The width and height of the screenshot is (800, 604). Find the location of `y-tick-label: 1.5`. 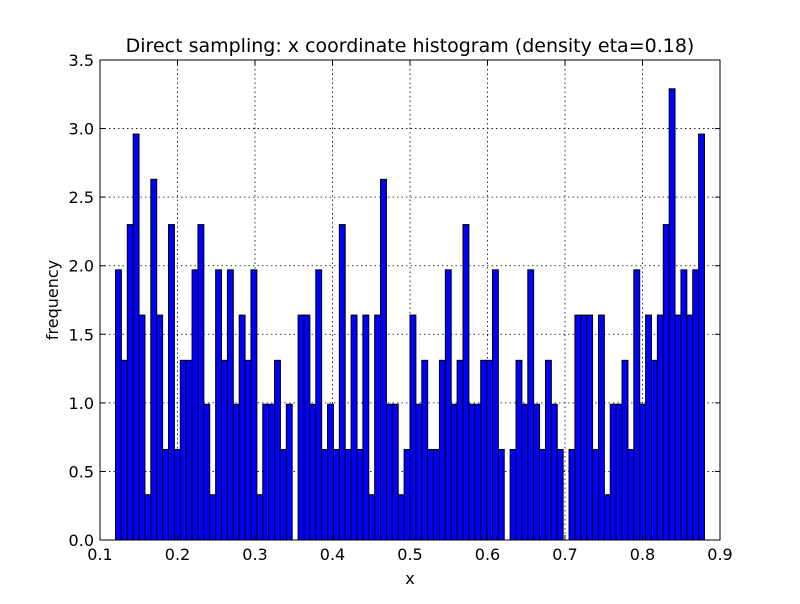

y-tick-label: 1.5 is located at coordinates (81, 334).